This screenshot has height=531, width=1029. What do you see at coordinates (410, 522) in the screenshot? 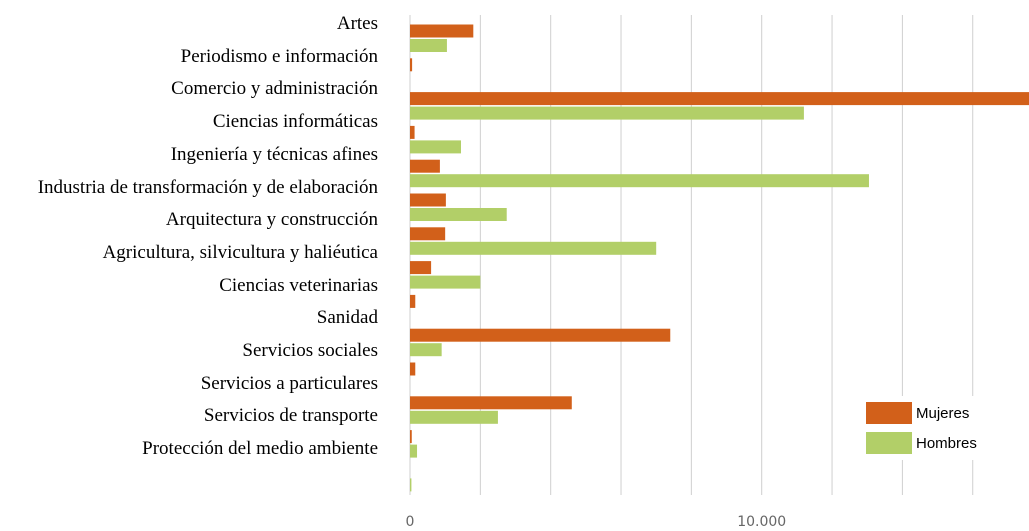
I see `x-tick-label: 0` at bounding box center [410, 522].